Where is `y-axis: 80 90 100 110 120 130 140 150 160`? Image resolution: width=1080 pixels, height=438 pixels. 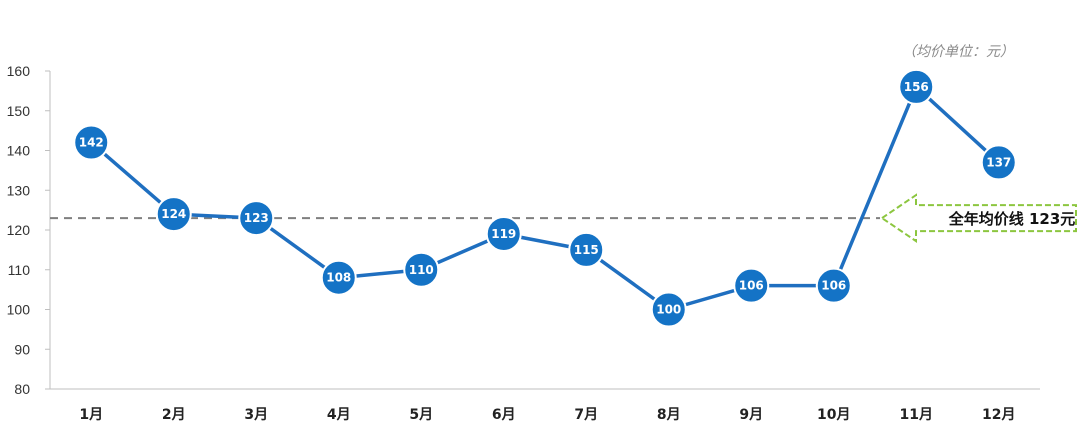
y-axis: 80 90 100 110 120 130 140 150 160 is located at coordinates (29, 230).